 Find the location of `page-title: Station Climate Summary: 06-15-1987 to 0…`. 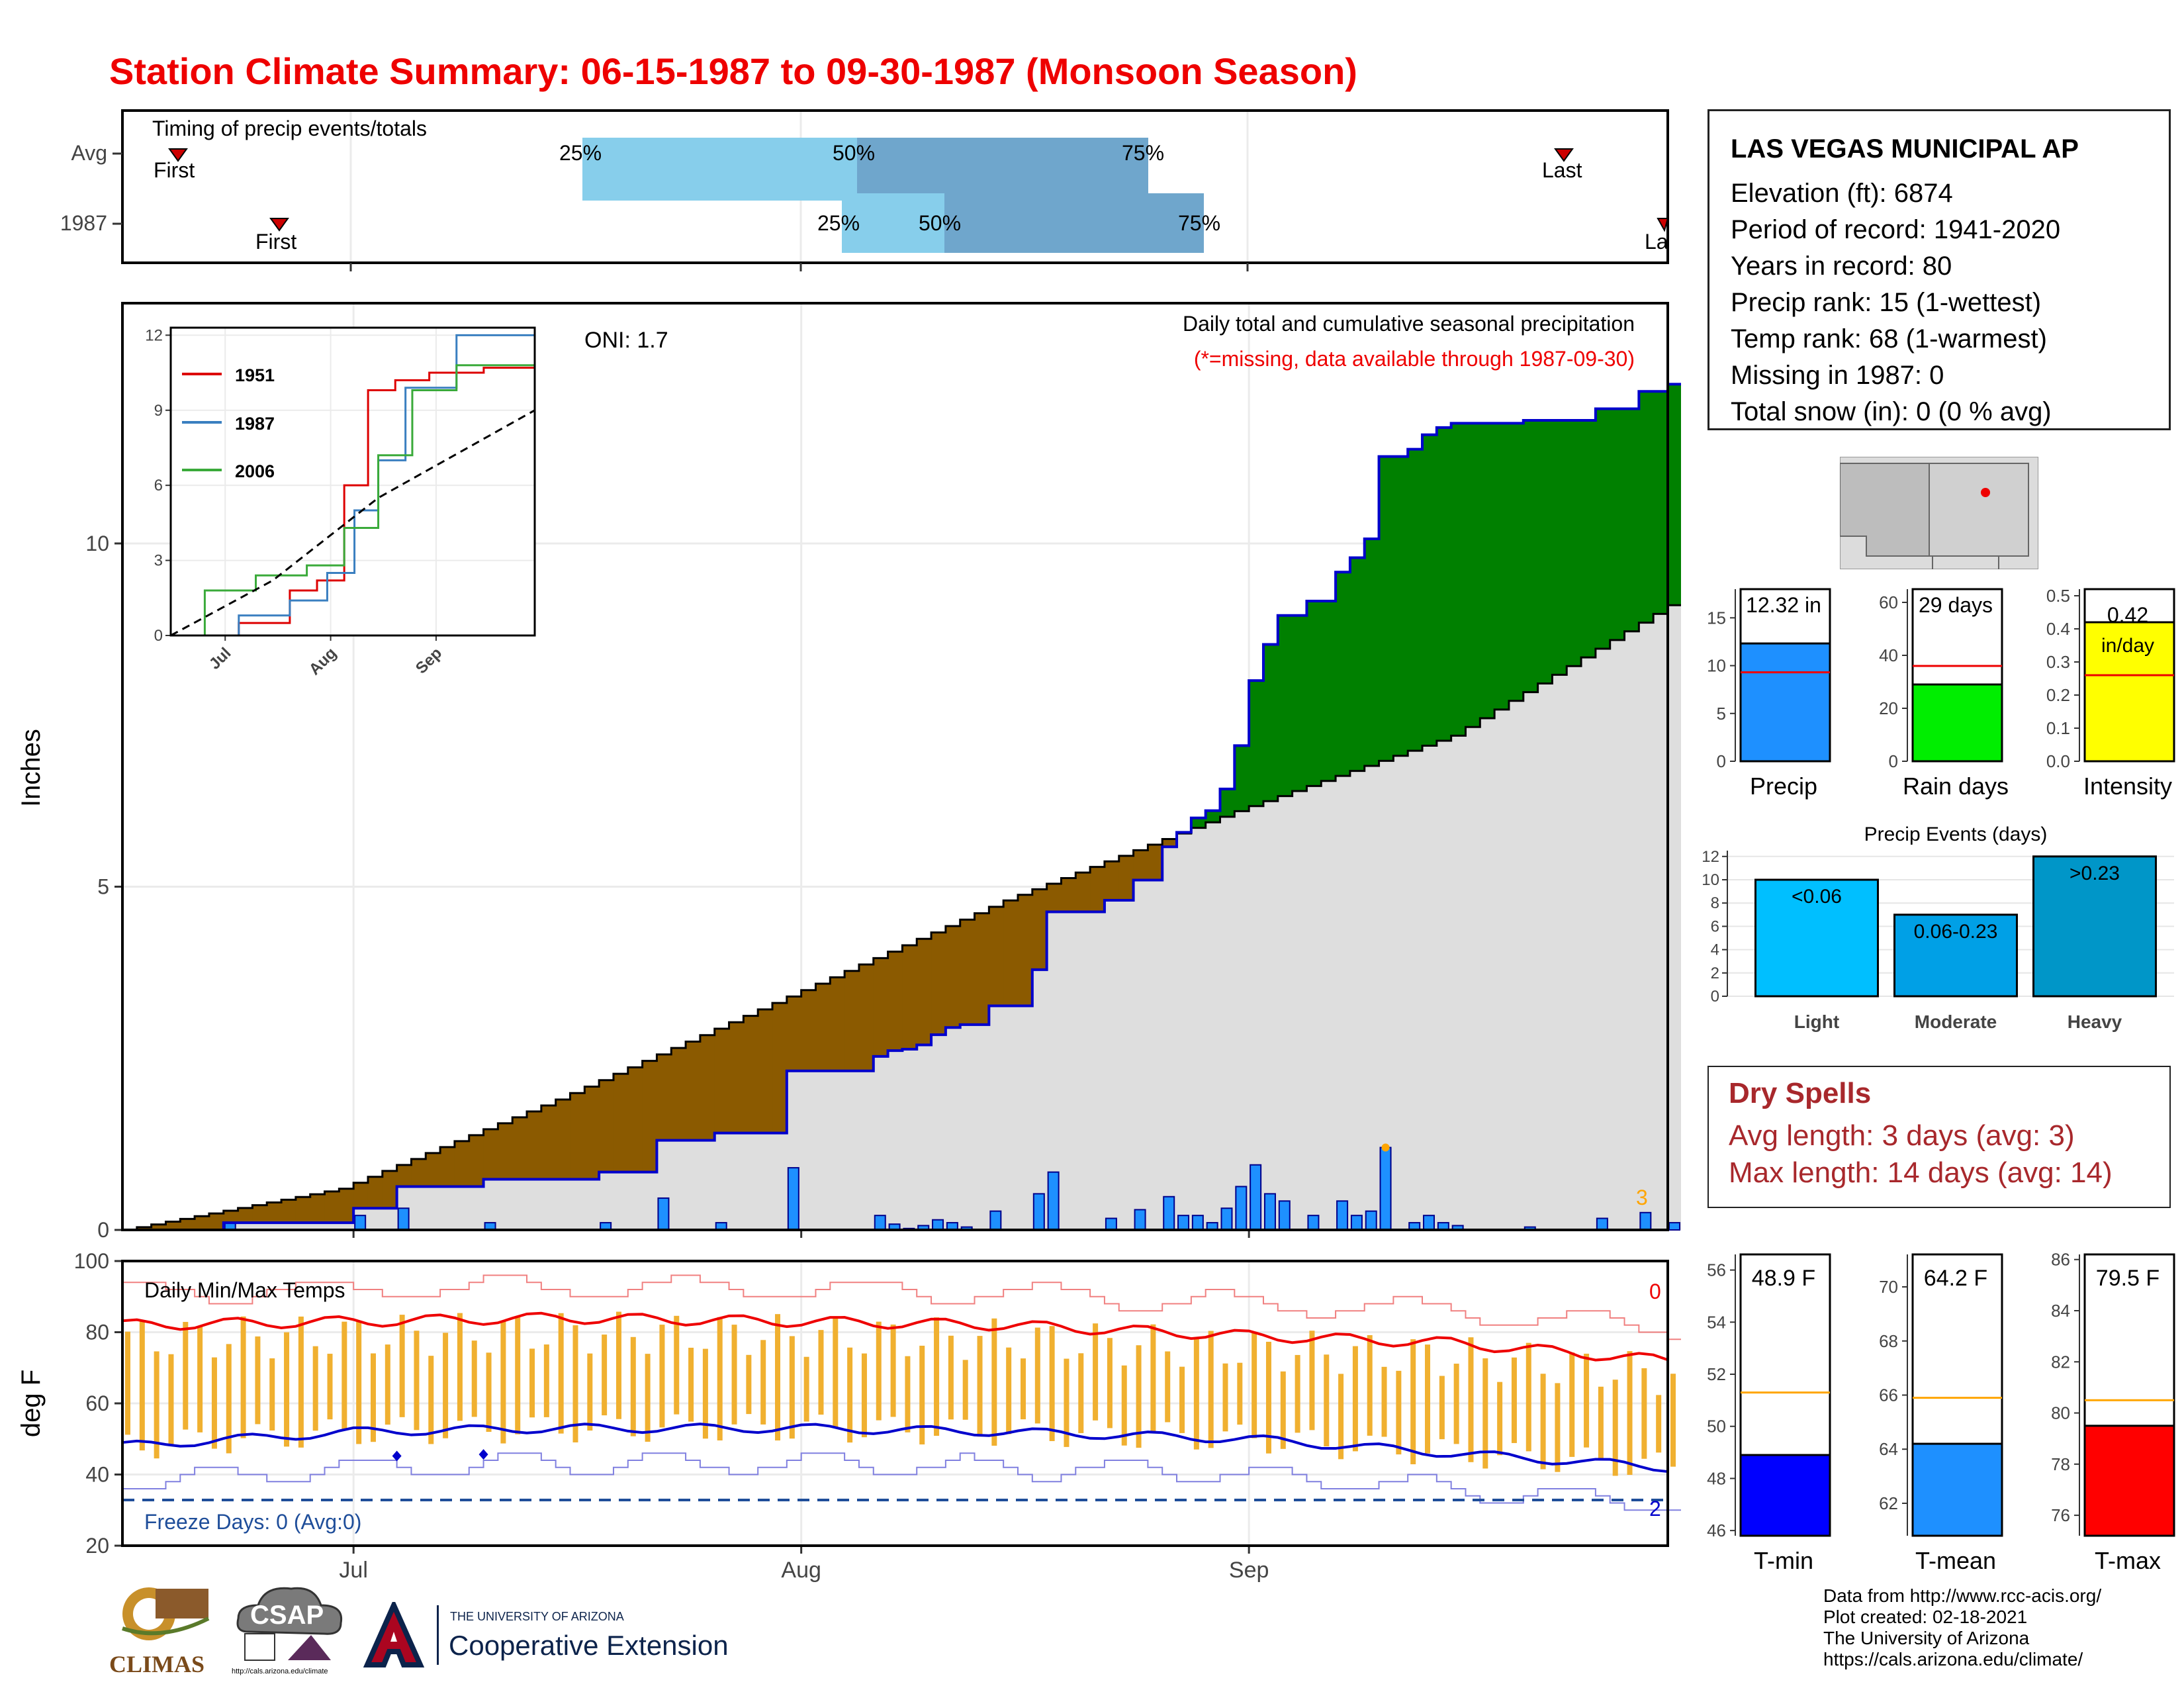

page-title: Station Climate Summary: 06-15-1987 to 0… is located at coordinates (733, 71).